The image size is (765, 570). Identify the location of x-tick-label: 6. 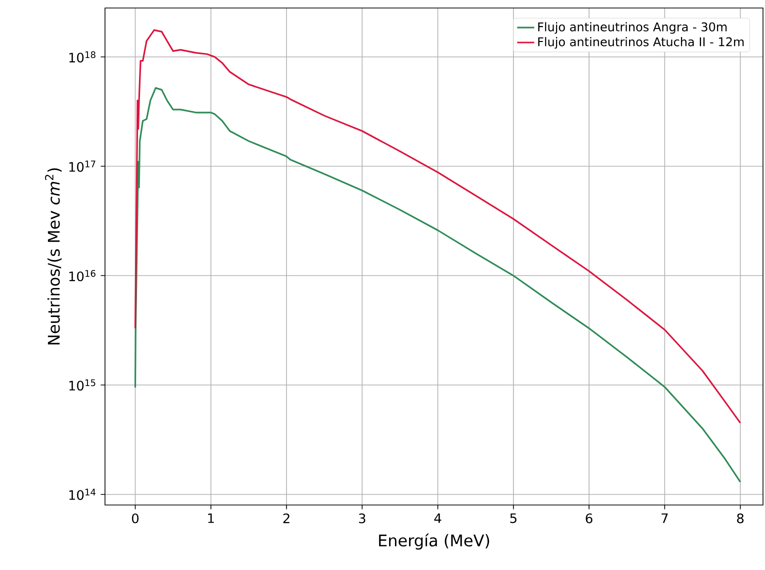
(589, 518).